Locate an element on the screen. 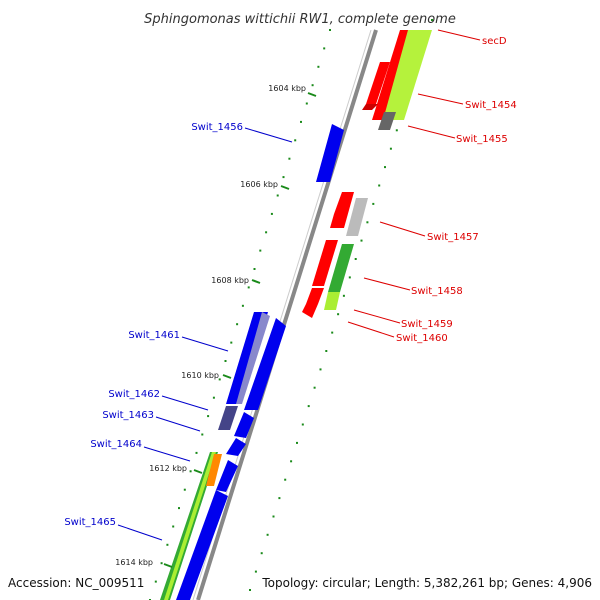 The height and width of the screenshot is (600, 600). gene-label-swit-1458: Swit_1458 is located at coordinates (437, 291).